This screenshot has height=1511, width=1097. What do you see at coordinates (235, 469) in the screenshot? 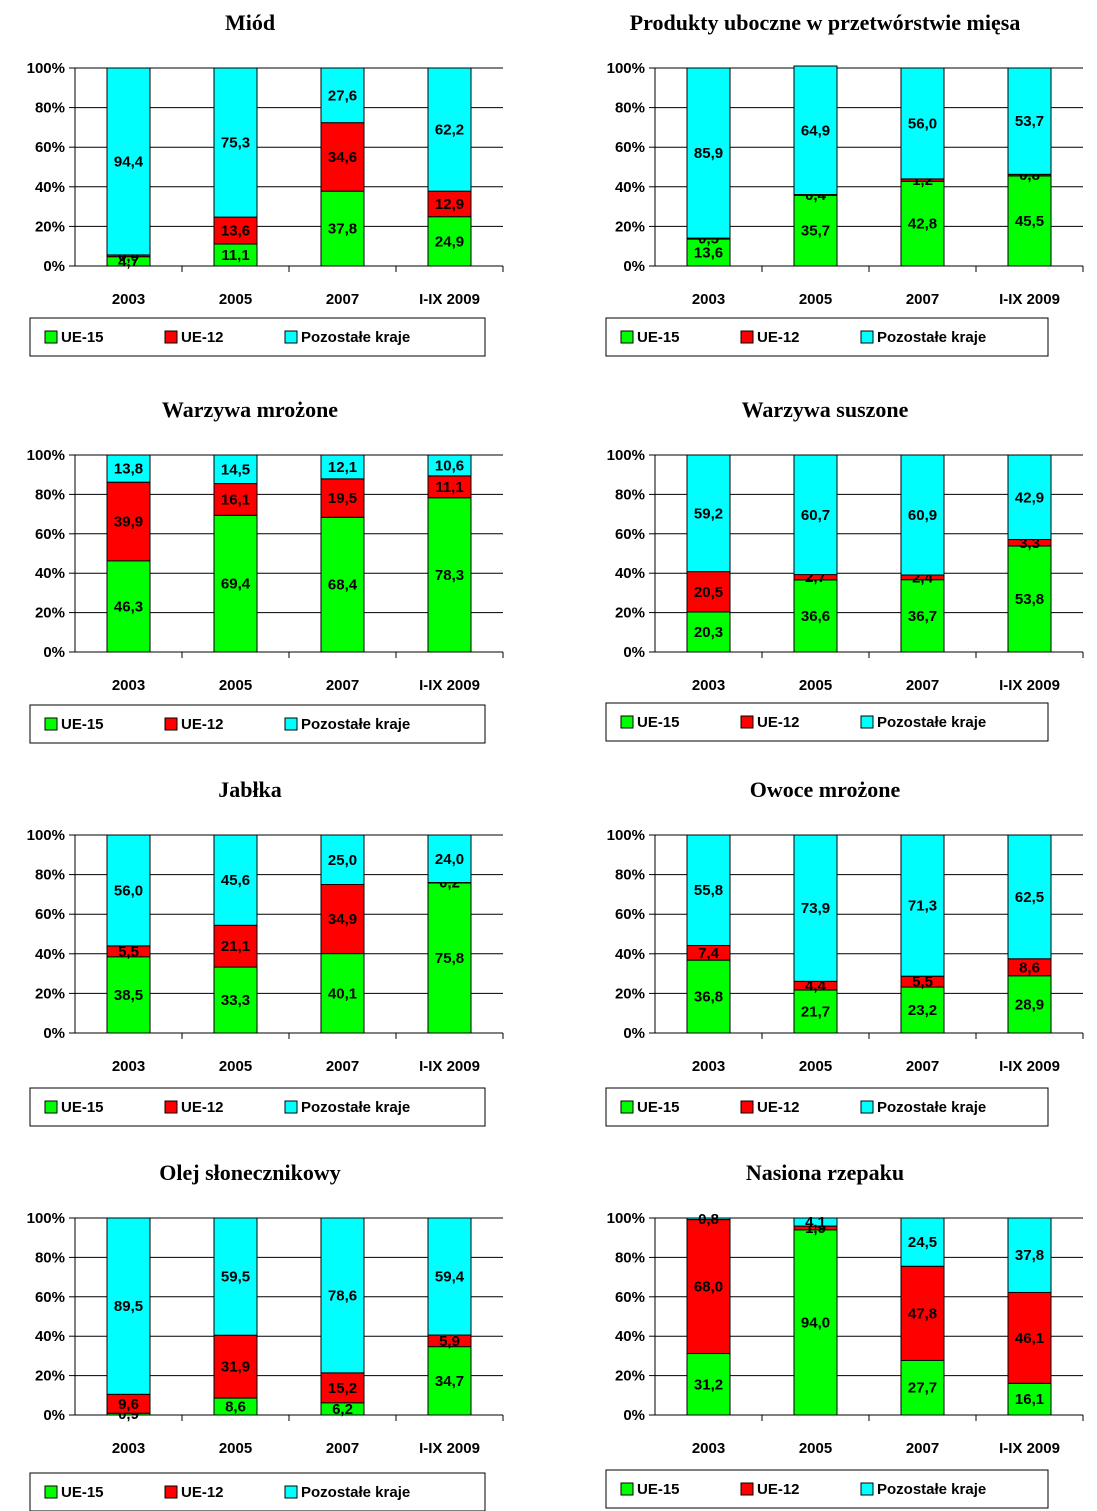
I see `data-label: 14,5` at bounding box center [235, 469].